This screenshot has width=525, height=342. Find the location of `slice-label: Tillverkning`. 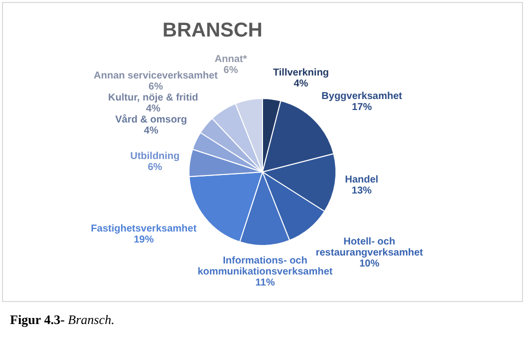

slice-label: Tillverkning is located at coordinates (300, 72).